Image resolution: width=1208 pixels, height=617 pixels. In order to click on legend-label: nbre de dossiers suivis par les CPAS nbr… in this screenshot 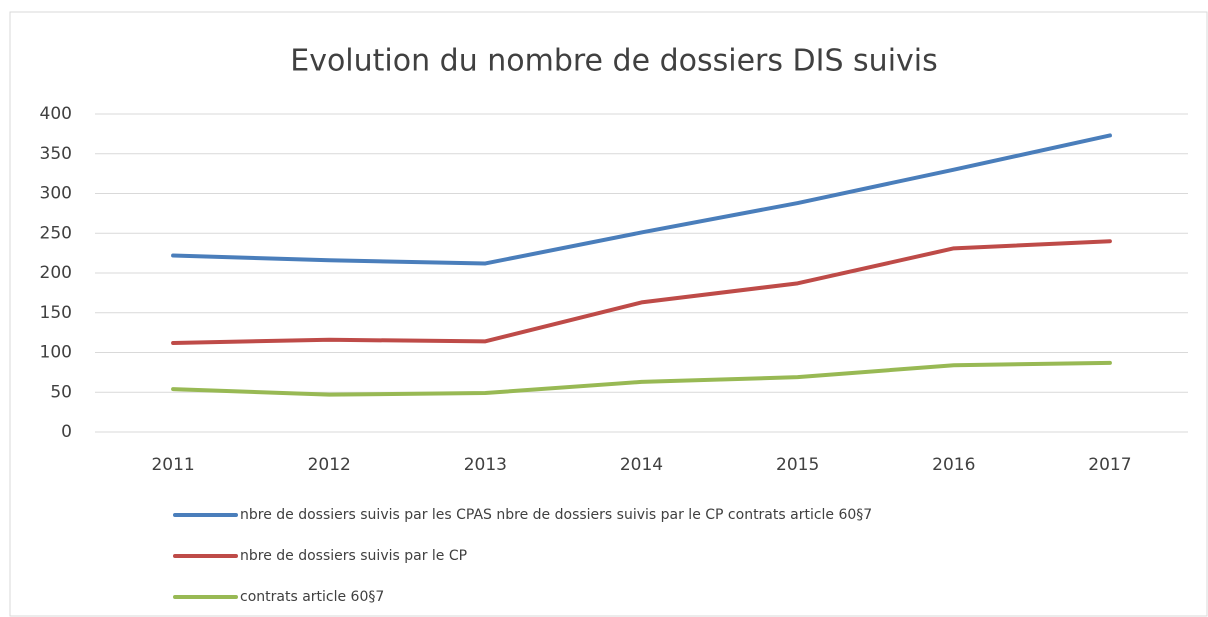, I will do `click(556, 515)`.